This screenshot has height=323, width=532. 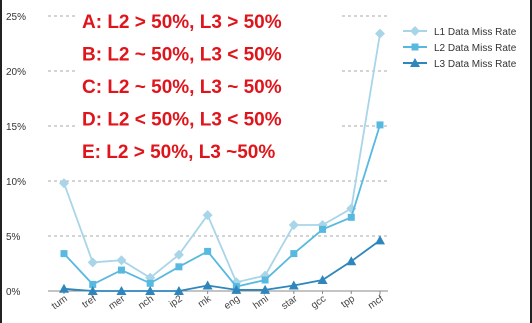 I want to click on x-tick-label: ip2, so click(x=176, y=301).